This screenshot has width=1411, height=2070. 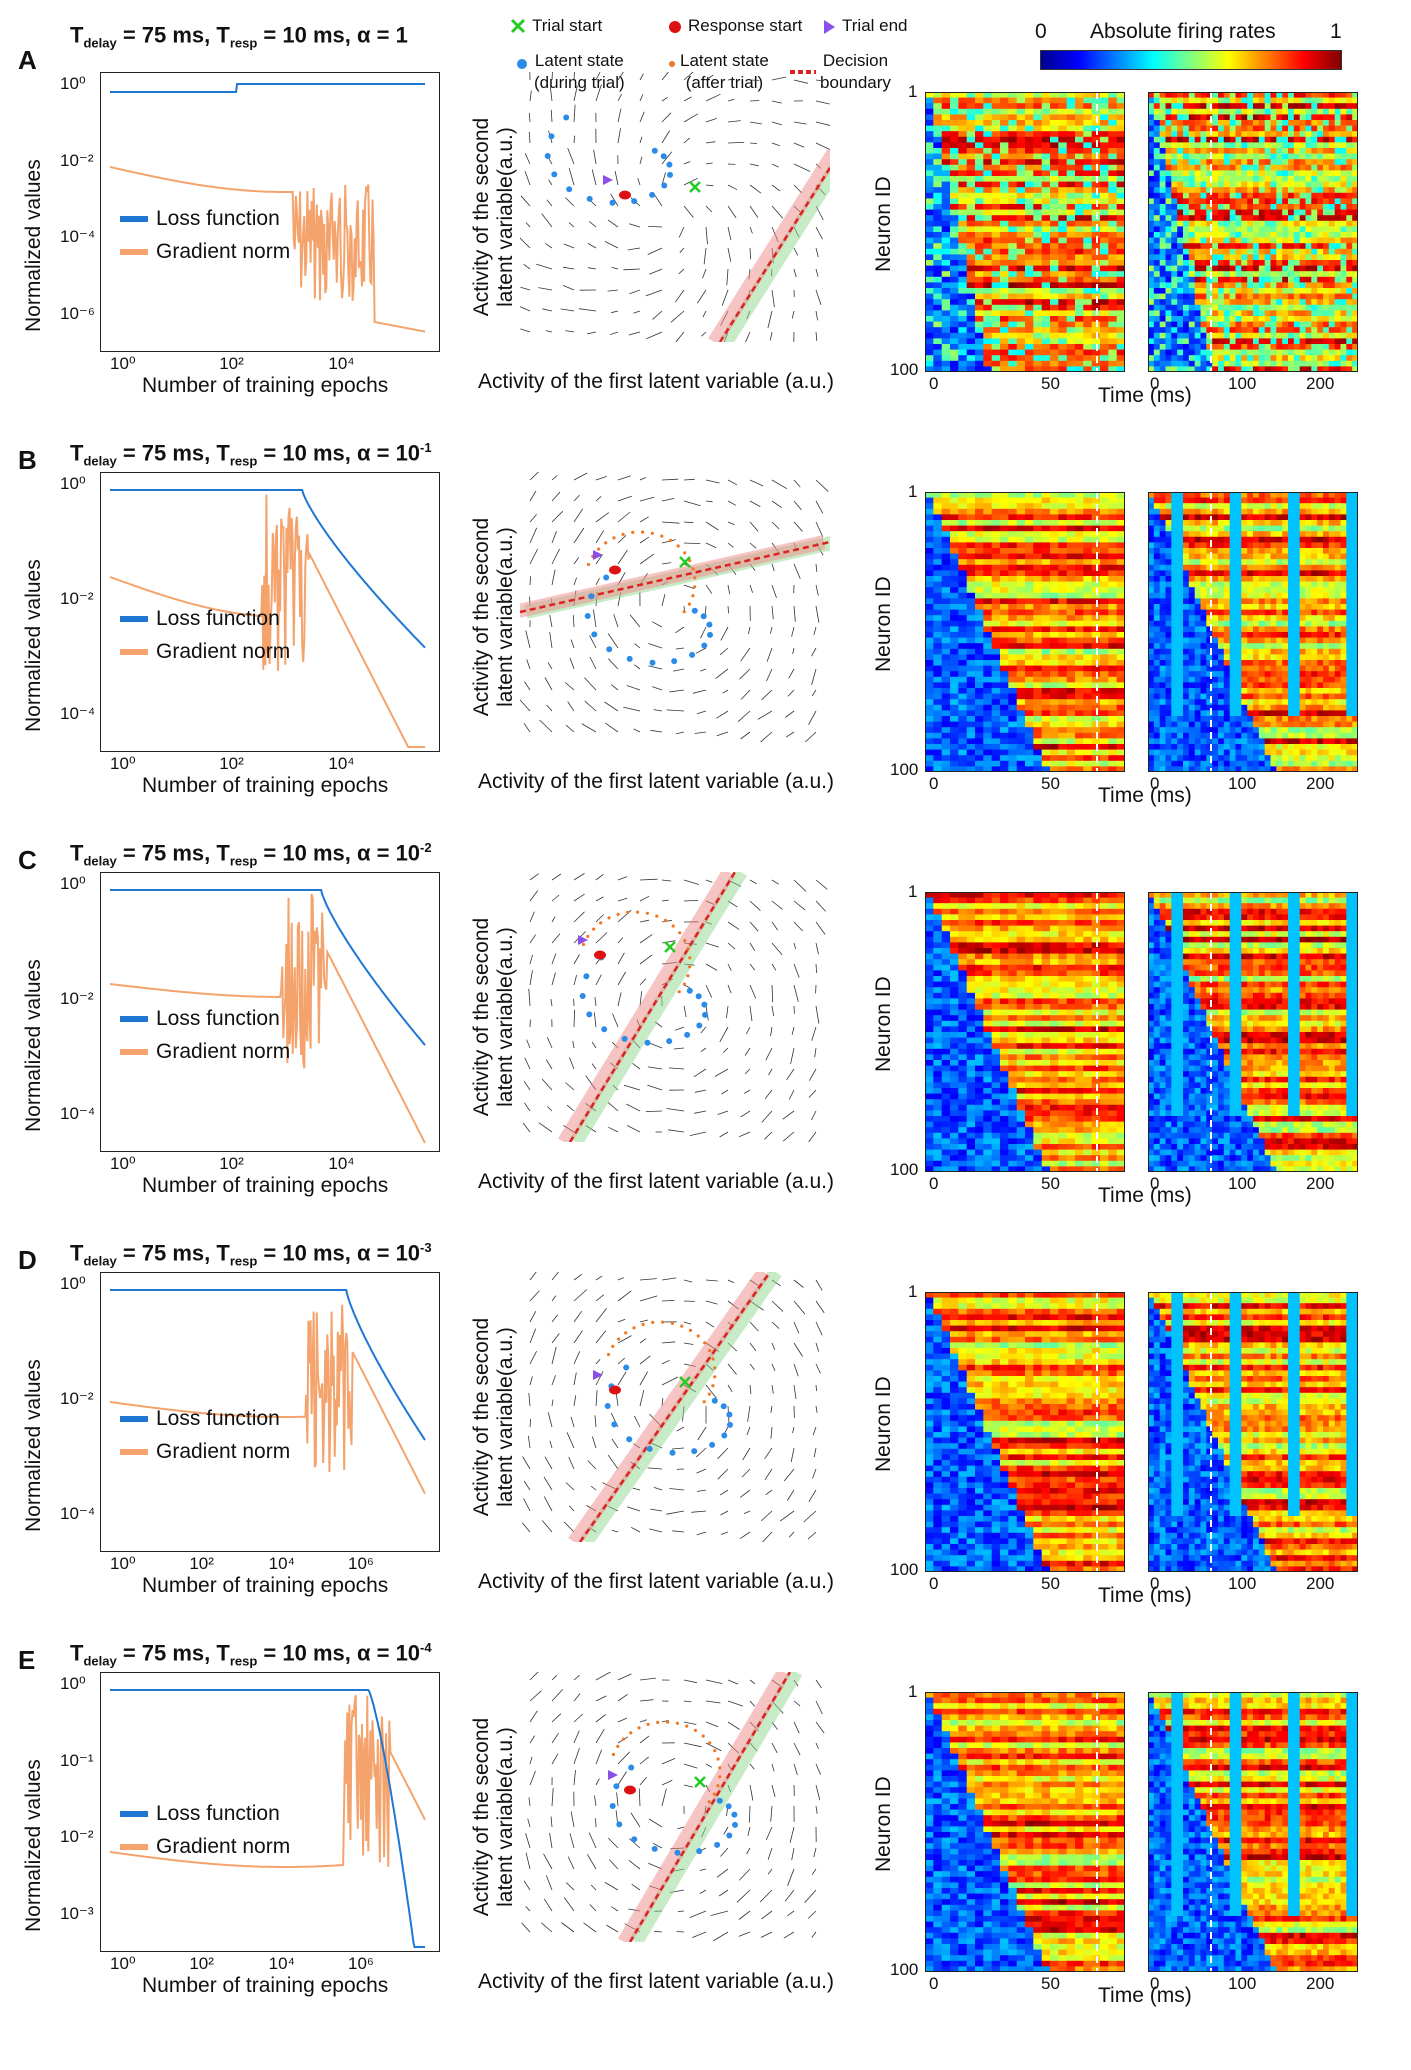 I want to click on phase-portrait, so click(x=675, y=607).